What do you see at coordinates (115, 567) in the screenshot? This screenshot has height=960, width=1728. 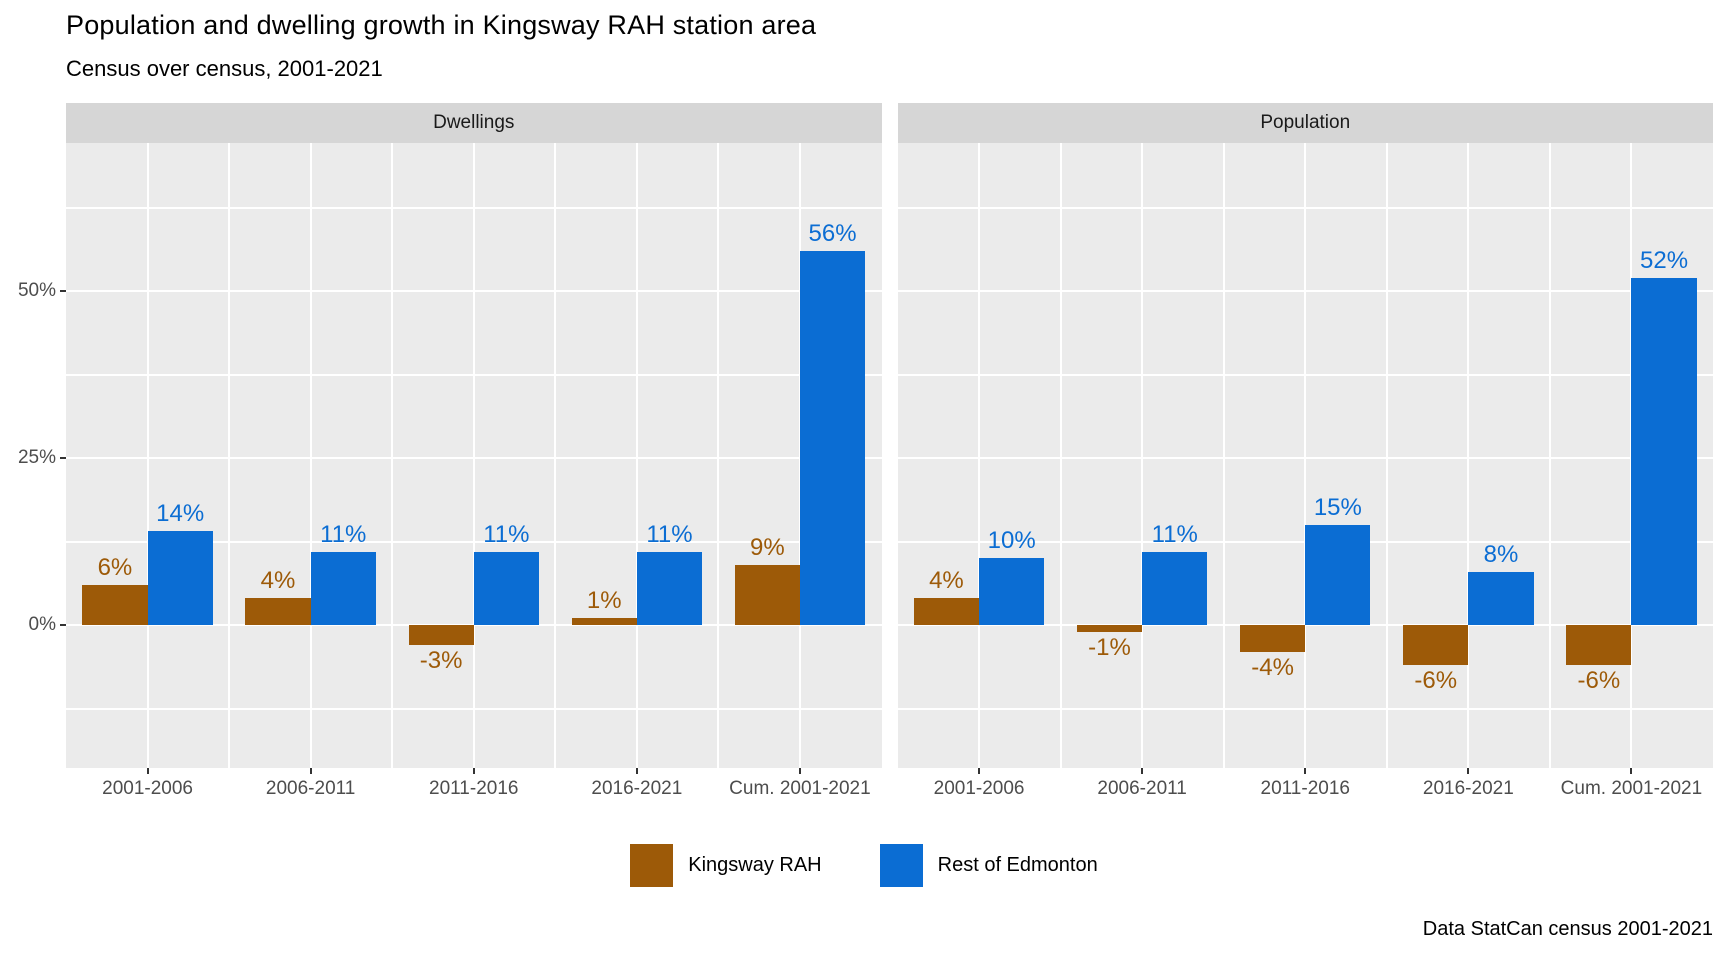 I see `bar-value-label: 6%` at bounding box center [115, 567].